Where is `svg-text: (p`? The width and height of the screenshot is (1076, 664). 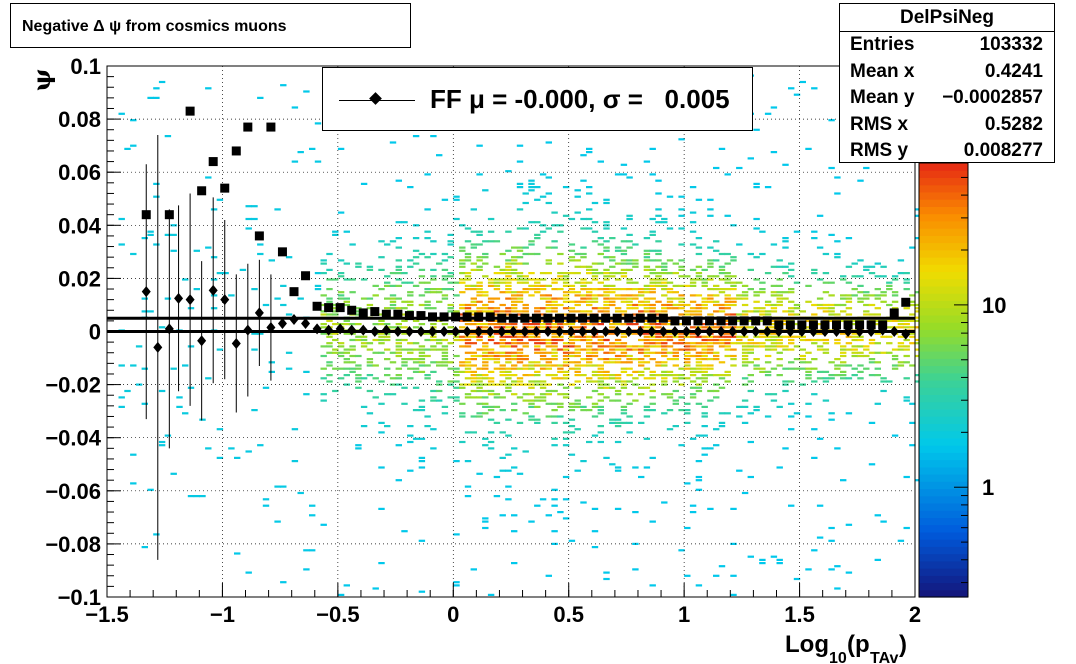 svg-text: (p is located at coordinates (858, 644).